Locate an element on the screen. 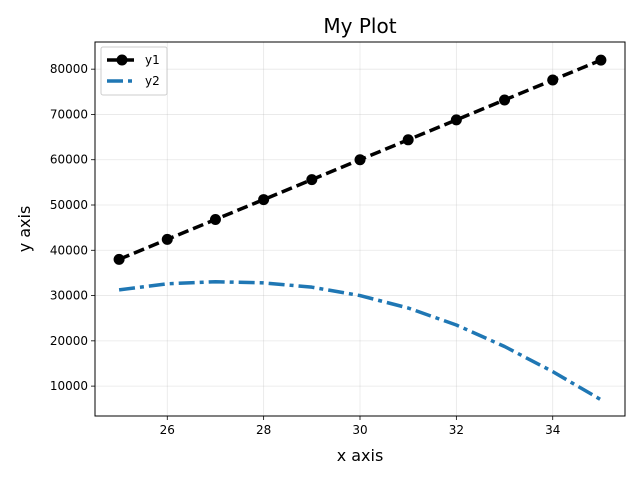  chart-title: My Plot is located at coordinates (359, 26).